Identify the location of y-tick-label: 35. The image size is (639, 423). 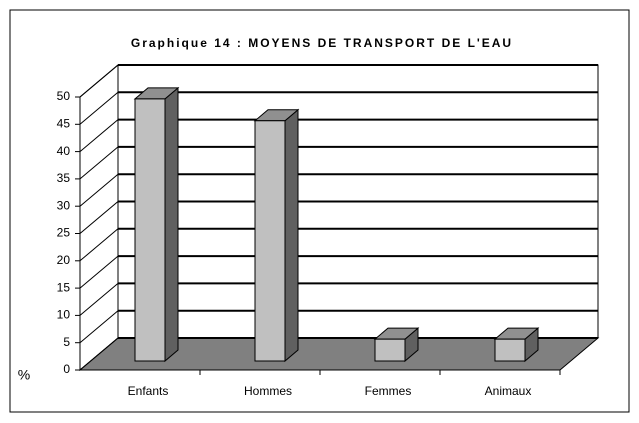
(64, 178).